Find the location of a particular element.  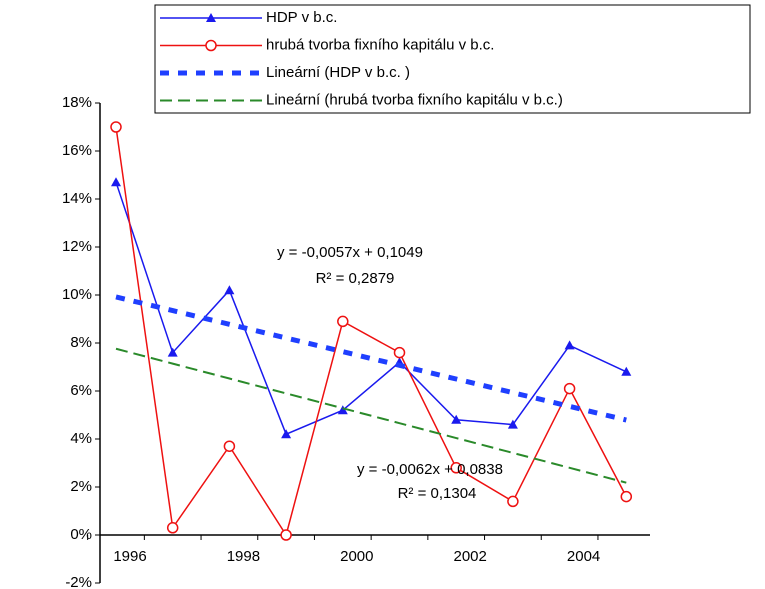

annotation: y = -0,0062x + 0,0838 is located at coordinates (430, 469).